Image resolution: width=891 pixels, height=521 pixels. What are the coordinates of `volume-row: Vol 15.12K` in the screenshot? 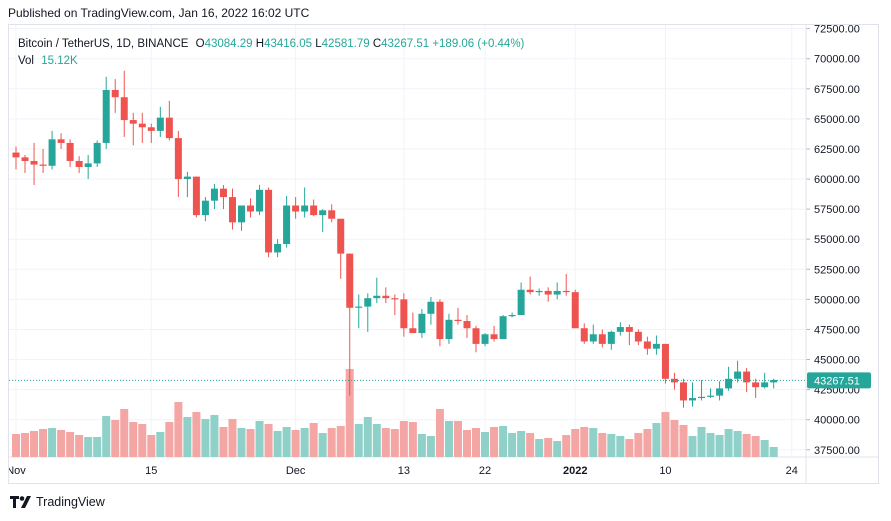 It's located at (271, 61).